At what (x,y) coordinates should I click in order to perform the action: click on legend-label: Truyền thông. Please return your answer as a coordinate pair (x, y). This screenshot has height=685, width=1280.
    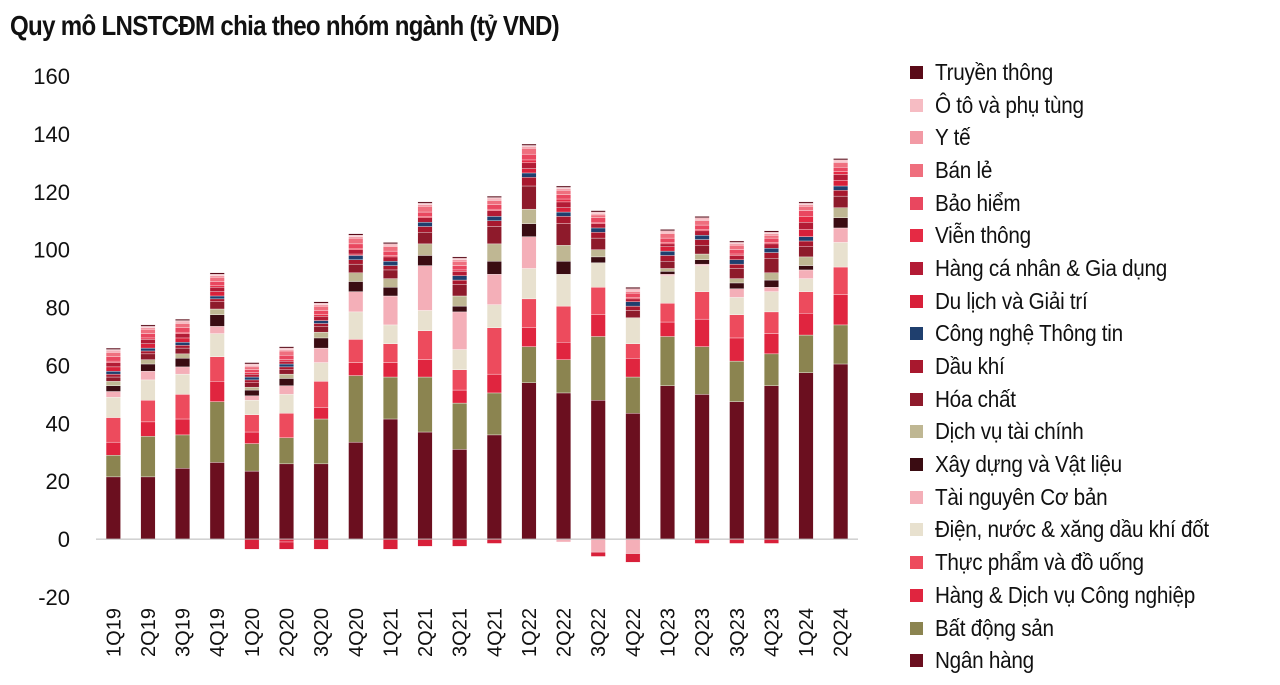
    Looking at the image, I should click on (994, 71).